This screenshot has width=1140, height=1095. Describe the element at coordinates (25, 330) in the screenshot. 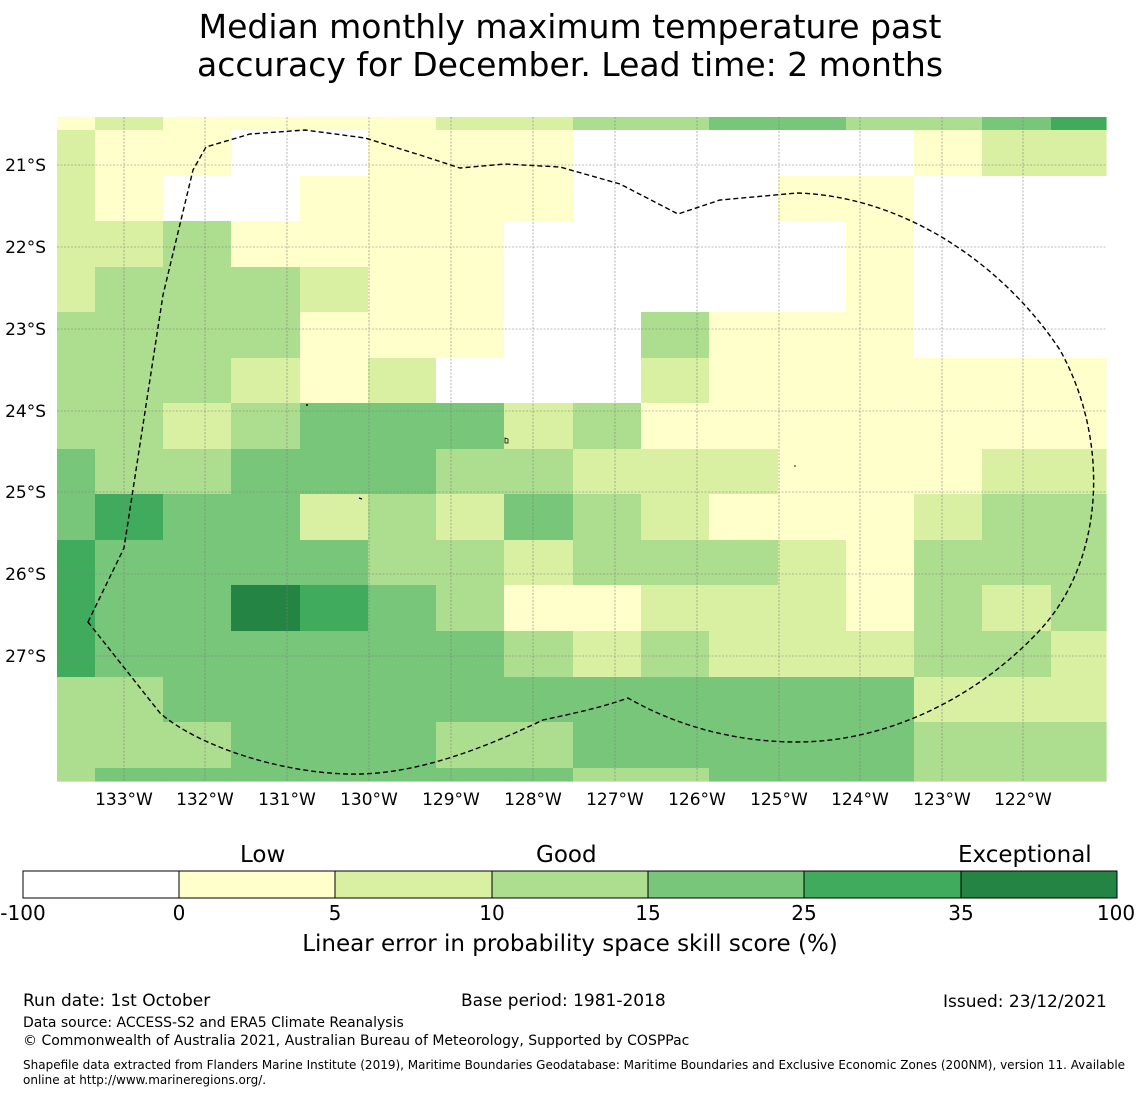

I see `latitude-label: 23°S` at that location.